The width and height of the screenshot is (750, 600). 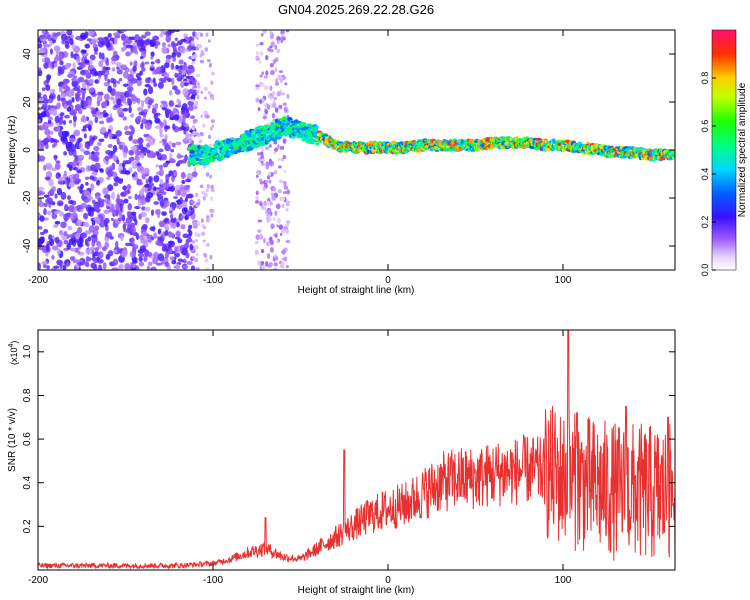 I want to click on colorbar-ticks: 0.0 0.2 0.4 0.6 0.8, so click(x=708, y=174).